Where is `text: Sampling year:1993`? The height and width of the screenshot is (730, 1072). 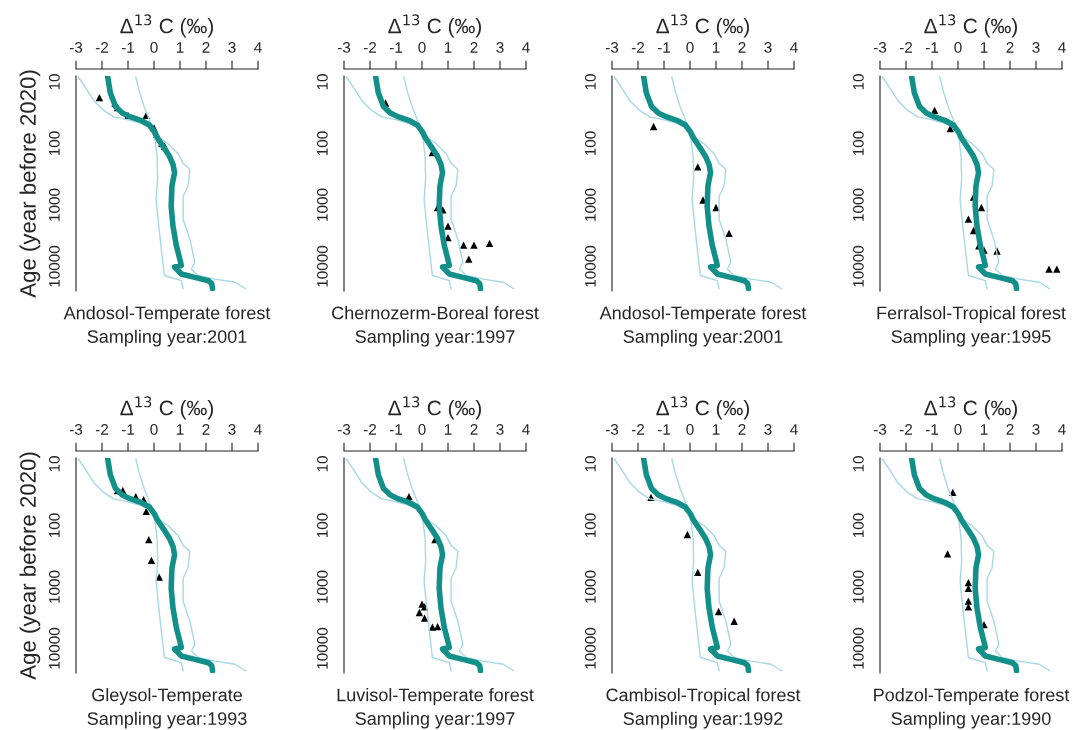 text: Sampling year:1993 is located at coordinates (167, 720).